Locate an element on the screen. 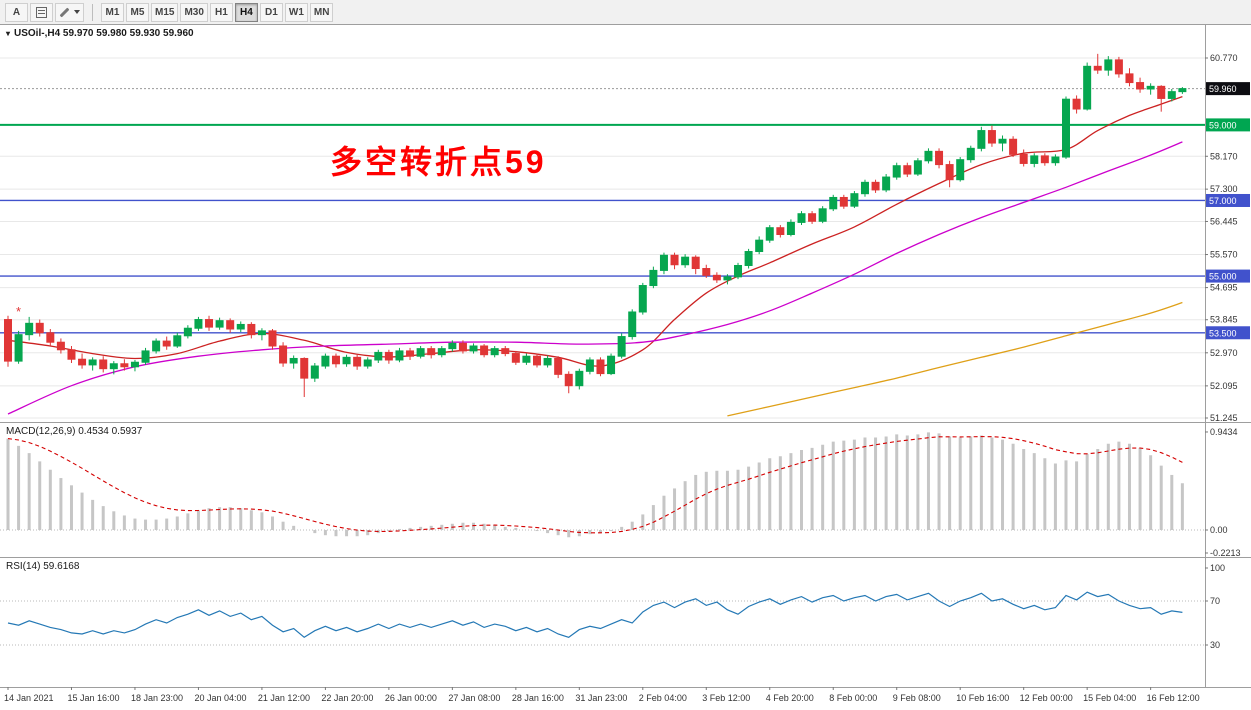 The image size is (1251, 710). price-axis-label: 55.570 is located at coordinates (1224, 255).